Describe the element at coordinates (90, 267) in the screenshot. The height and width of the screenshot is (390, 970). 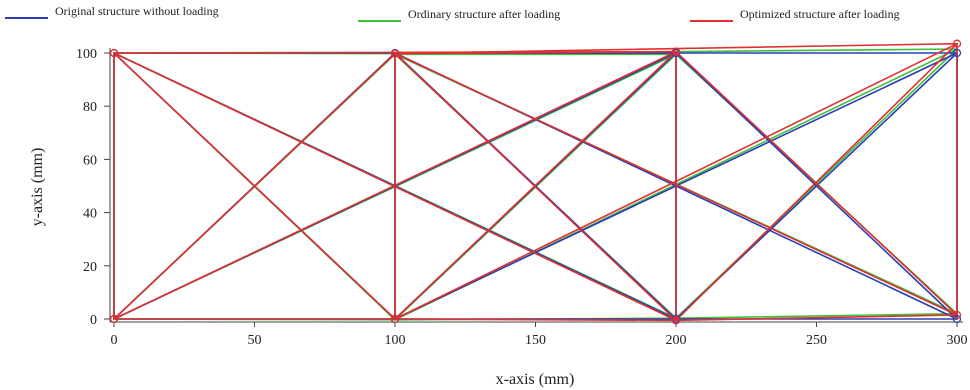
I see `y-tick-label: 20` at that location.